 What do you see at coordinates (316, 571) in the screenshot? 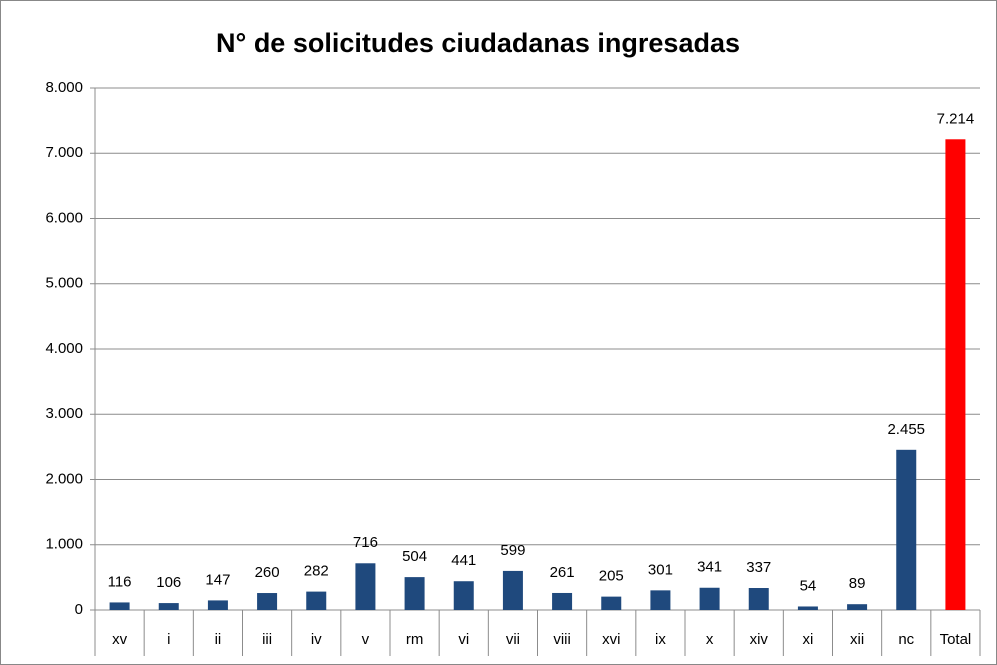
I see `value-label: 282` at bounding box center [316, 571].